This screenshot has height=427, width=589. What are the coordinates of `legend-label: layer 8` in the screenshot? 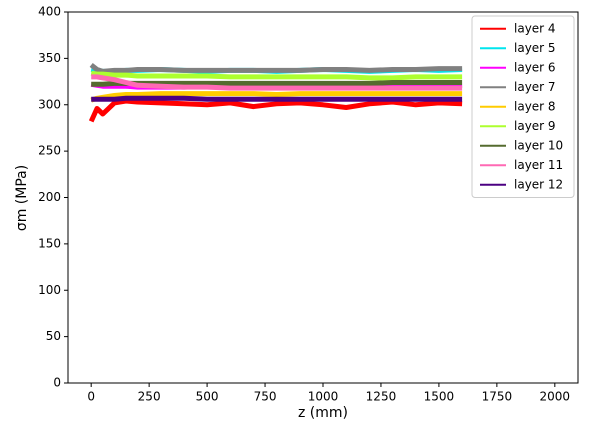 It's located at (535, 106).